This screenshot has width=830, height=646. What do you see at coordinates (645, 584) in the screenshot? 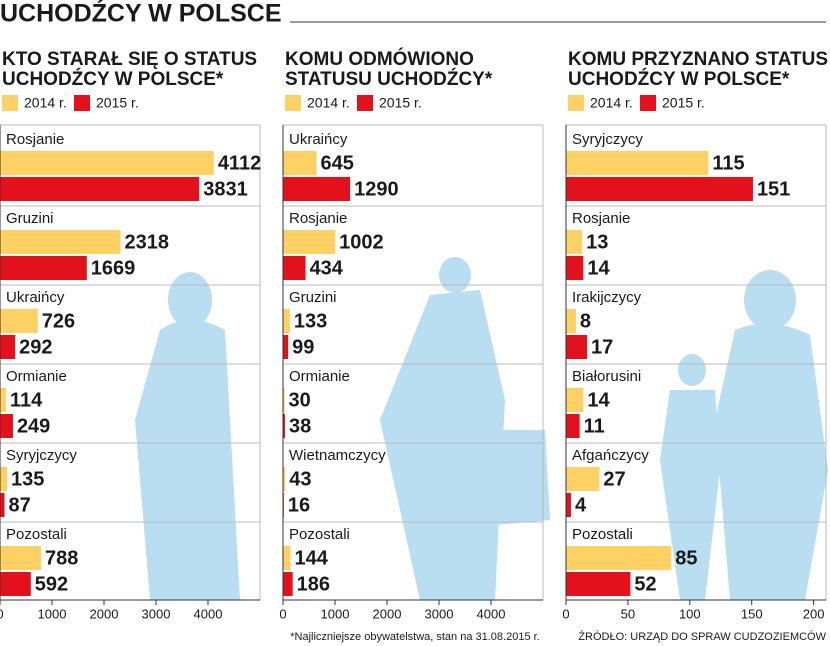
I see `value-label: 52` at bounding box center [645, 584].